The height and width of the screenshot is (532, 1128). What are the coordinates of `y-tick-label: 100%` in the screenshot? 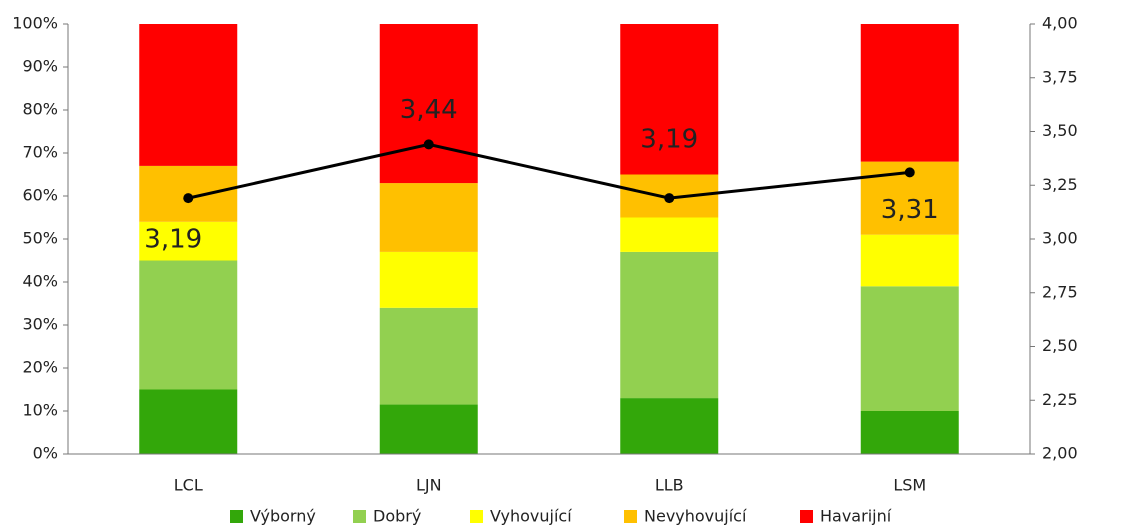 It's located at (35, 23).